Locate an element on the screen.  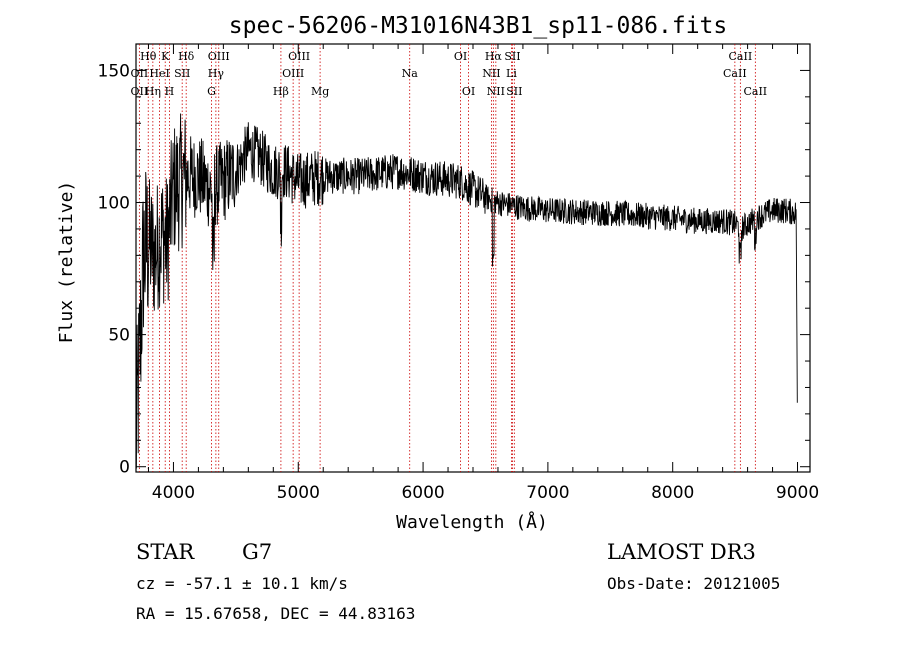
line-label-1: K is located at coordinates (165, 56).